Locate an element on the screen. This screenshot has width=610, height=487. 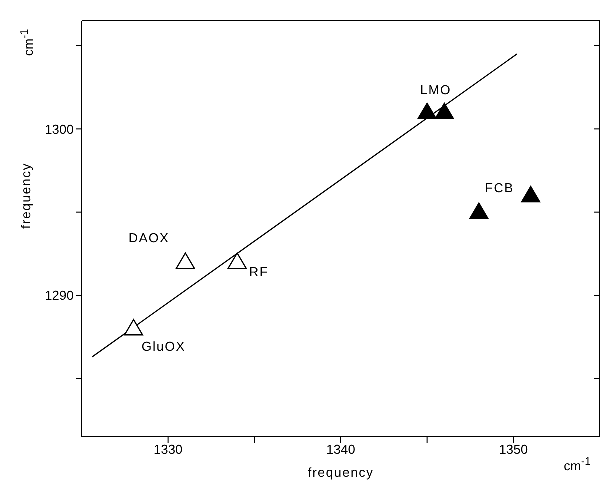
y-axis-title: frequency is located at coordinates (26, 195).